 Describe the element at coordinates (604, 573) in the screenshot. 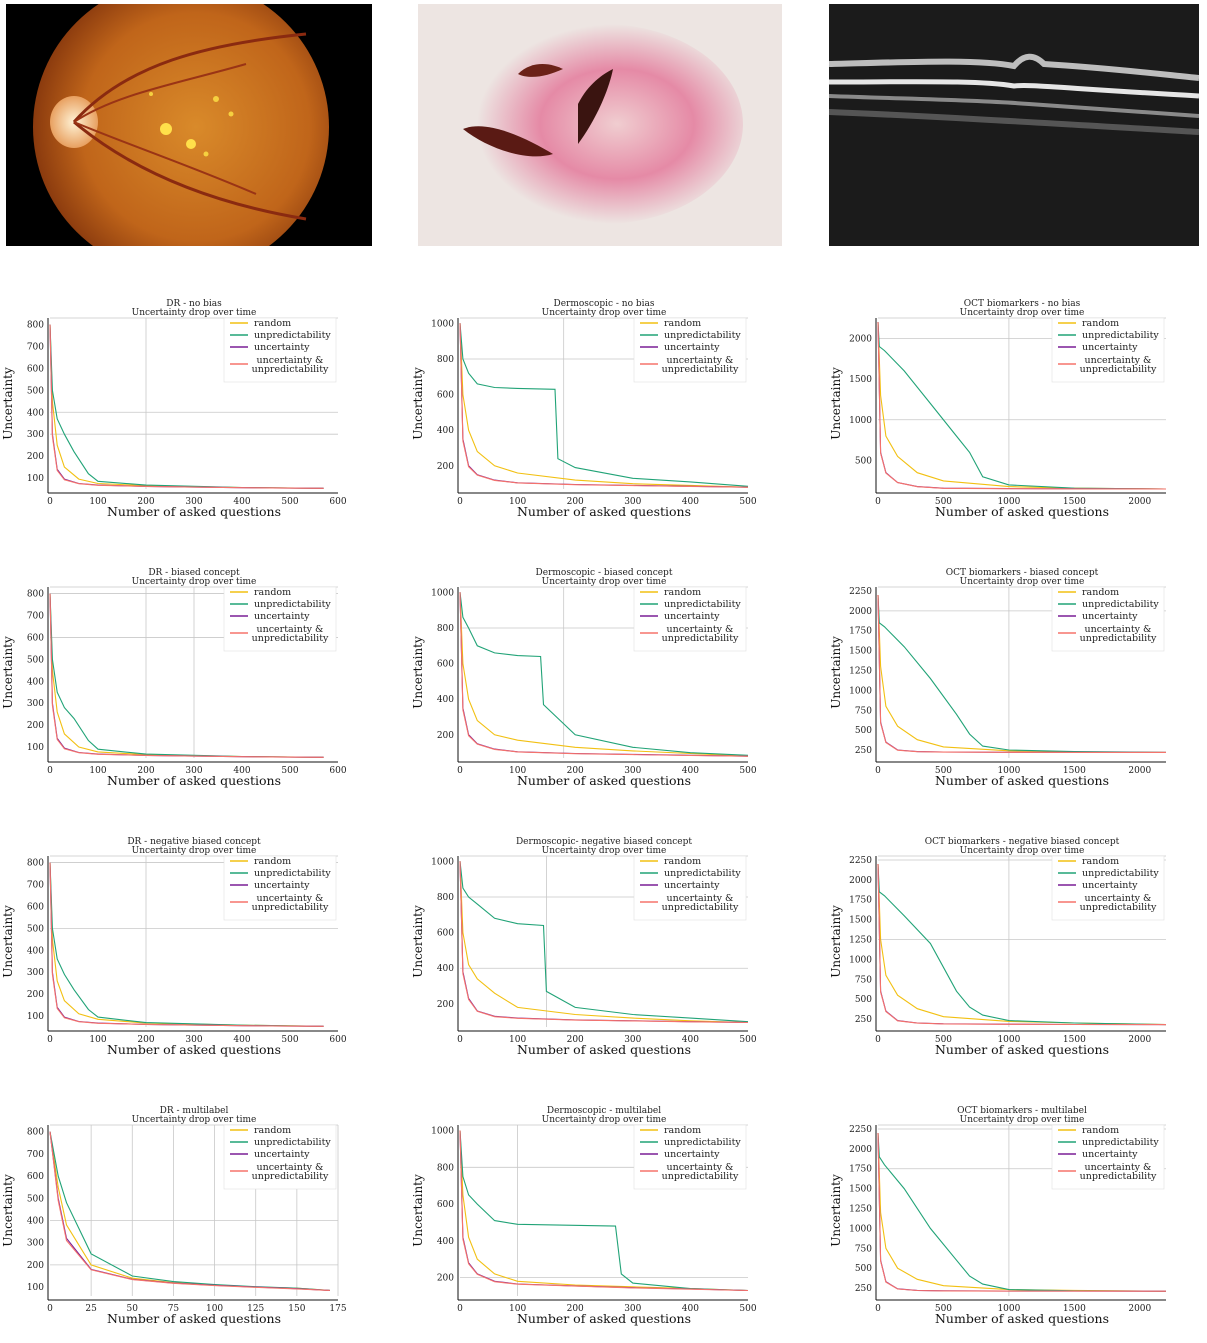

I see `chart-title: Dermoscopic - biased concept` at that location.